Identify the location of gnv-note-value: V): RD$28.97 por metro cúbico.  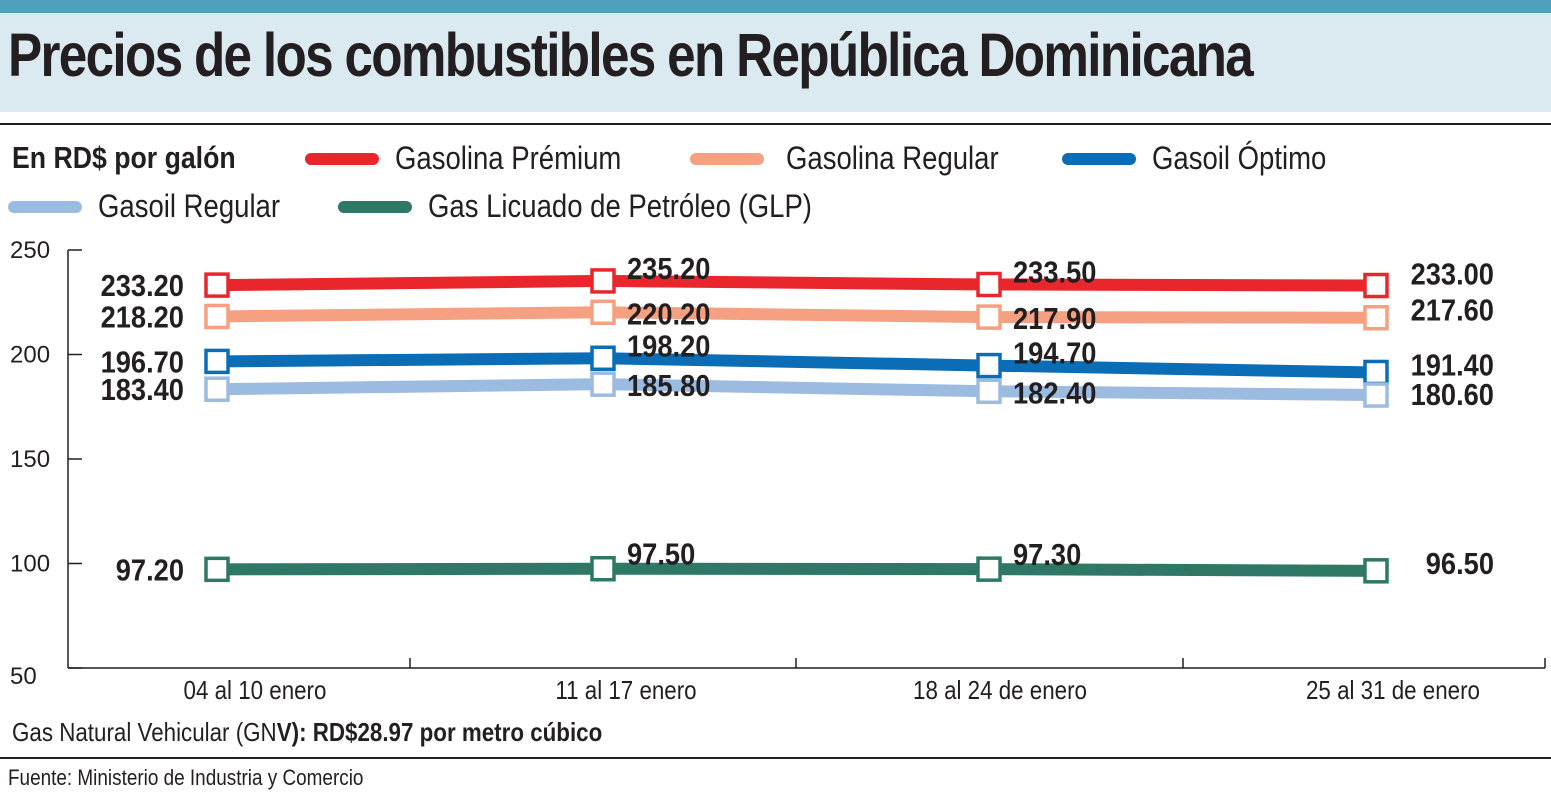
(439, 732).